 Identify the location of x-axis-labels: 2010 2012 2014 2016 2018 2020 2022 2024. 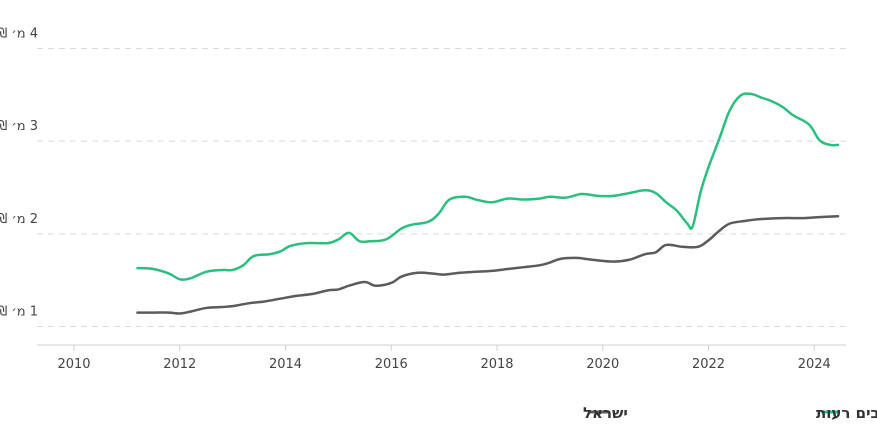
(443, 364).